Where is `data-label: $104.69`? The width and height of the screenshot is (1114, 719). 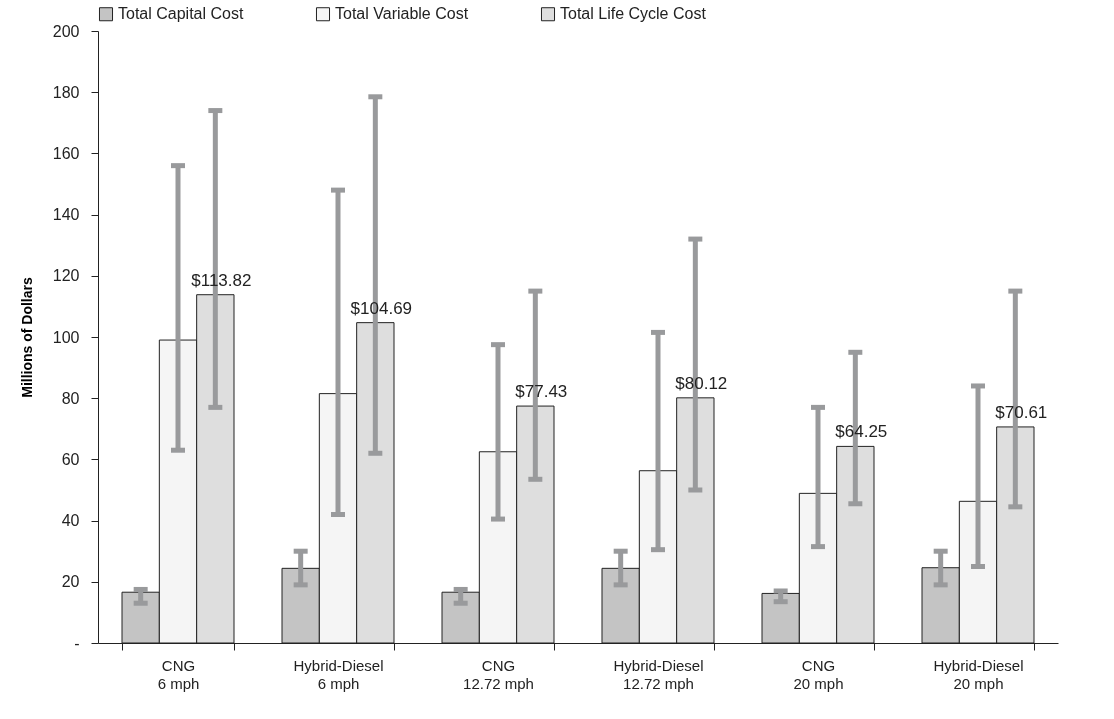 data-label: $104.69 is located at coordinates (381, 308).